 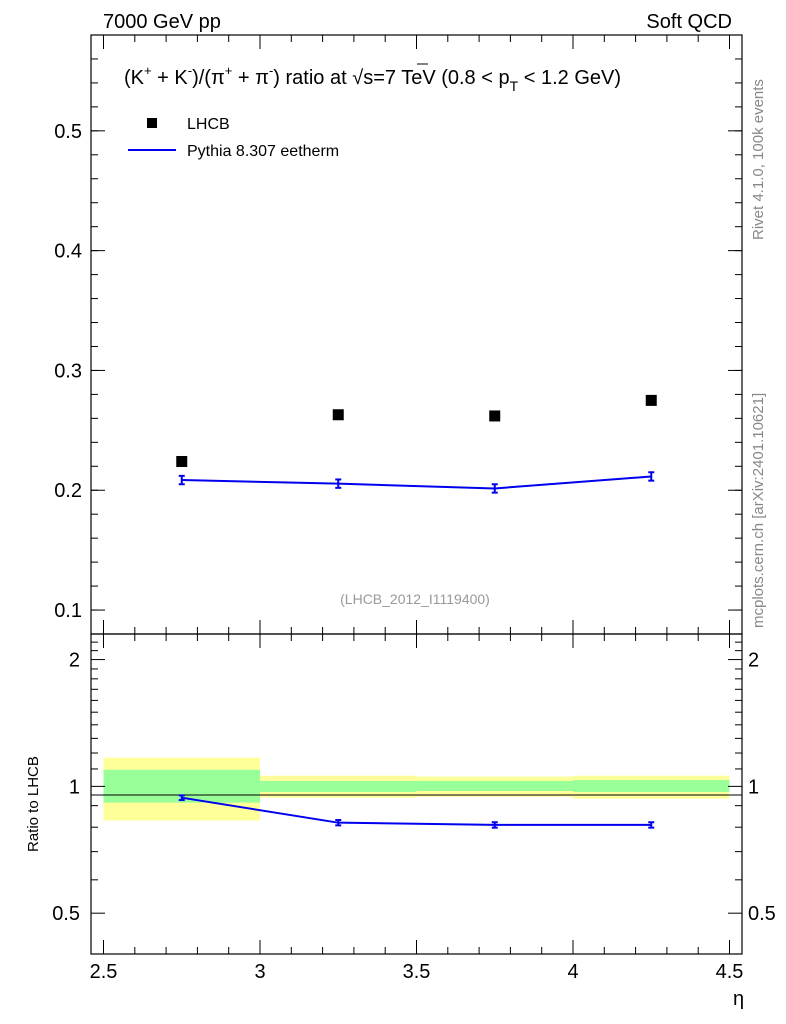 I want to click on legend-label-pythia: Pythia 8.307 eetherm, so click(x=263, y=151).